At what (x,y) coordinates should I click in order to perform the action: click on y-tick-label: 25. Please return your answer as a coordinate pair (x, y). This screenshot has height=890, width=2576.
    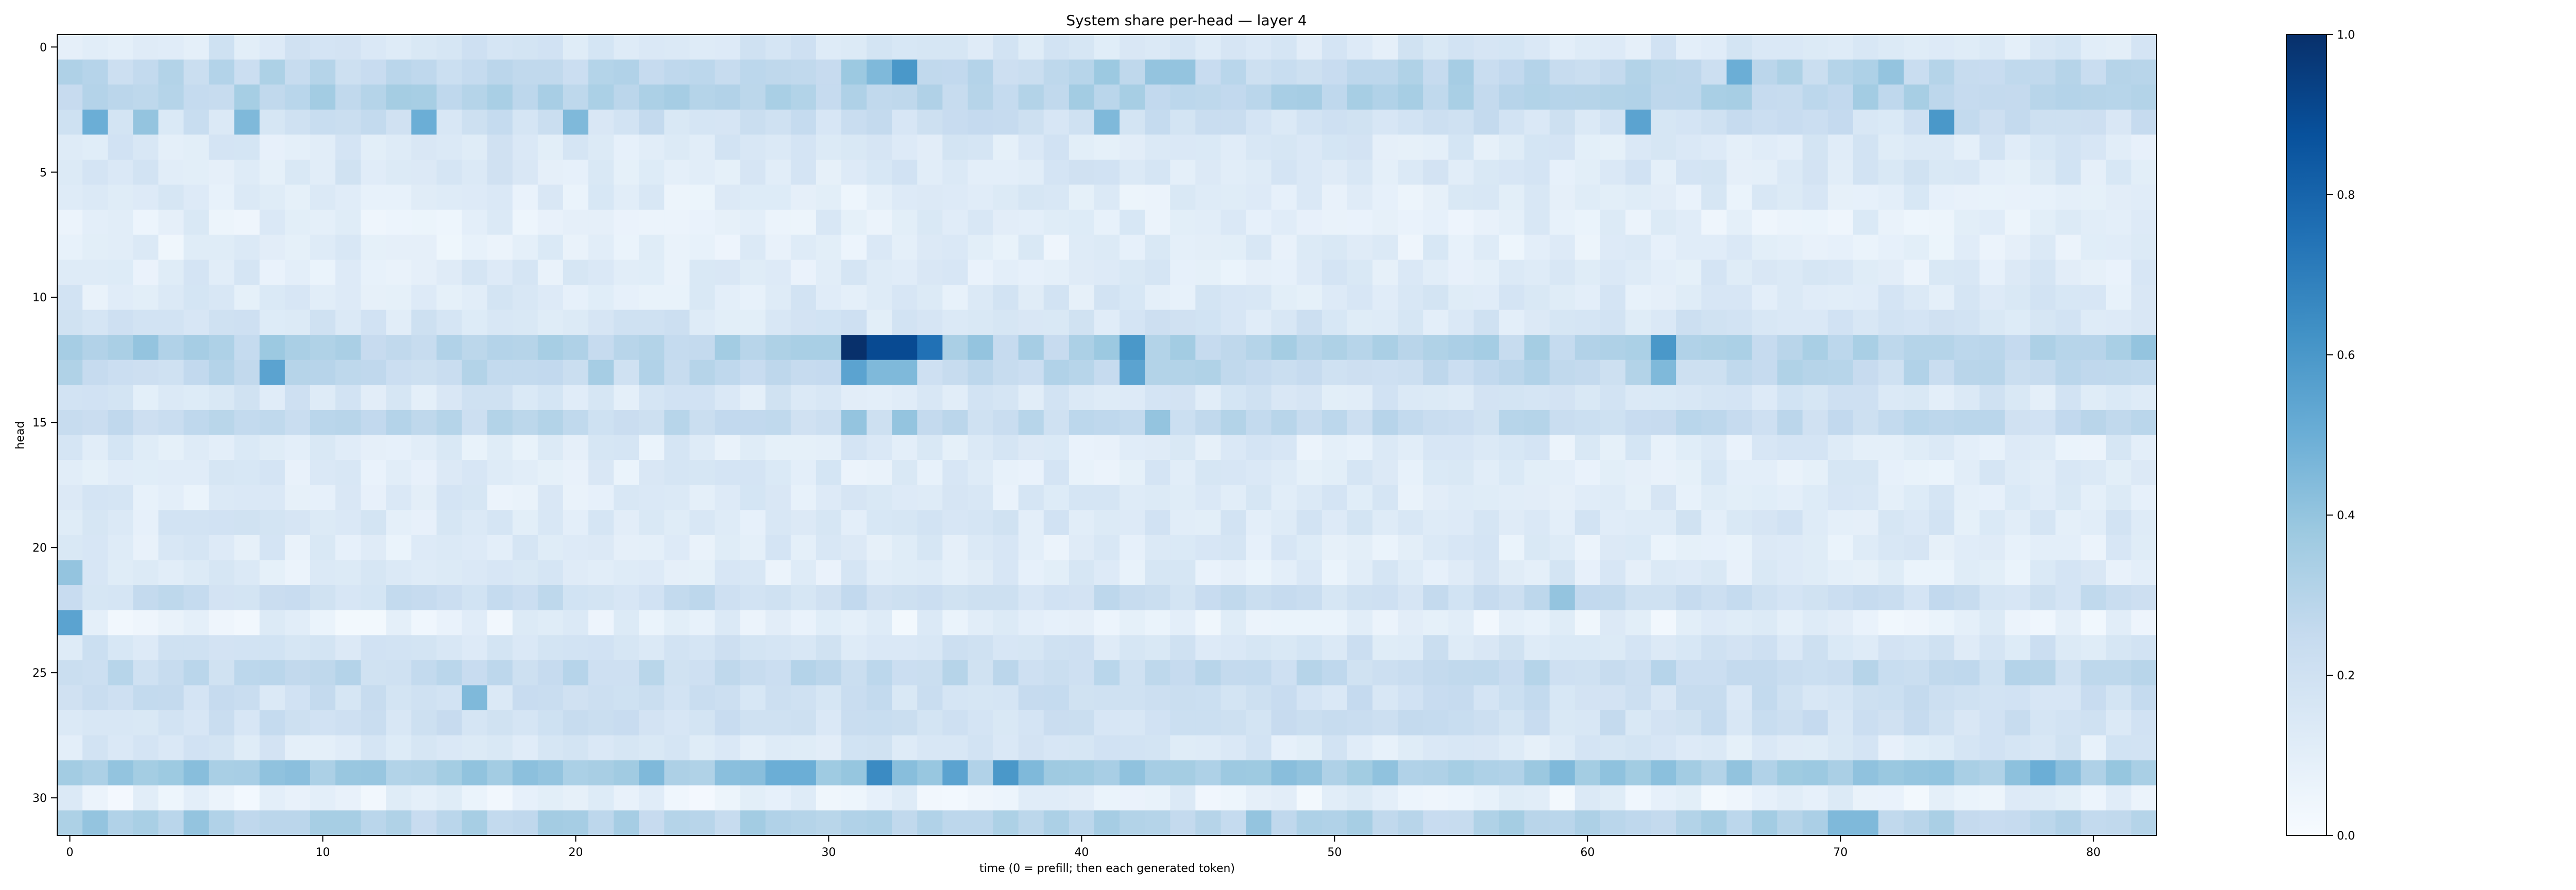
    Looking at the image, I should click on (39, 673).